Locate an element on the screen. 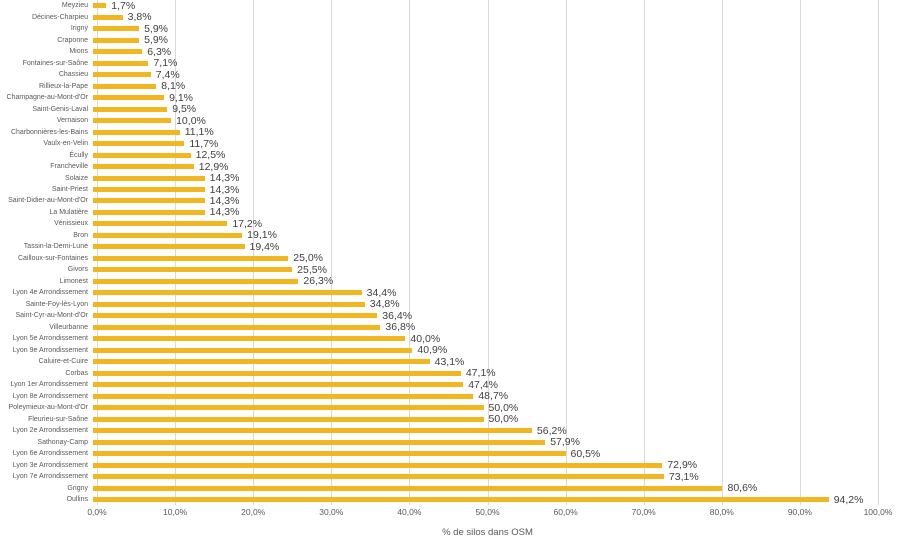 The height and width of the screenshot is (546, 906). value-label: 25,0% is located at coordinates (308, 258).